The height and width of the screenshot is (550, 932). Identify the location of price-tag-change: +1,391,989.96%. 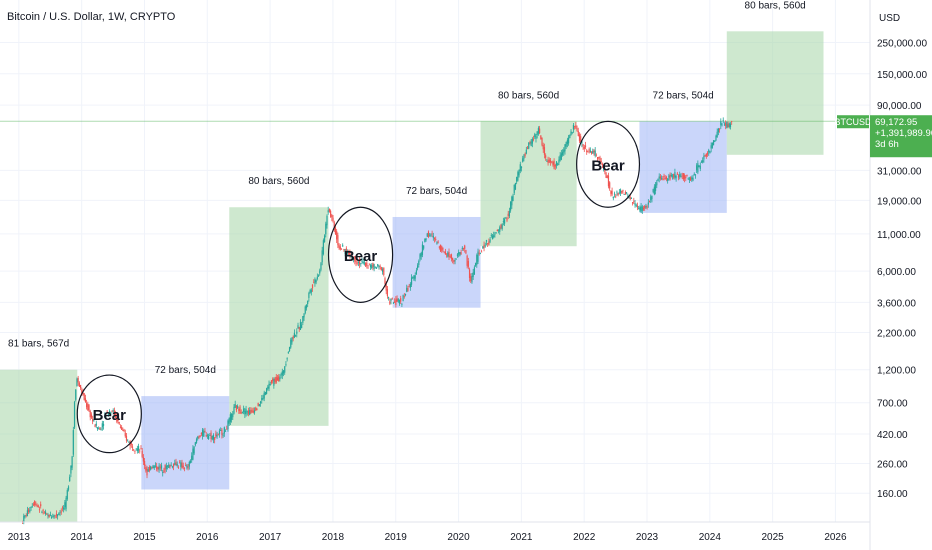
(903, 133).